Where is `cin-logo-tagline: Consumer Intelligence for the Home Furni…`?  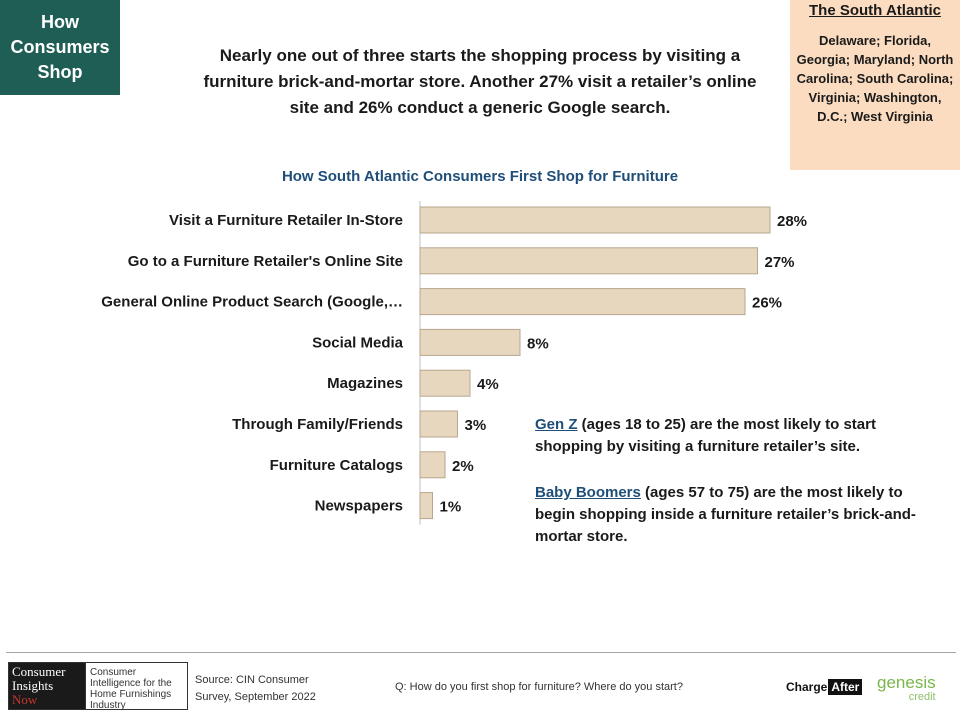
cin-logo-tagline: Consumer Intelligence for the Home Furni… is located at coordinates (136, 687).